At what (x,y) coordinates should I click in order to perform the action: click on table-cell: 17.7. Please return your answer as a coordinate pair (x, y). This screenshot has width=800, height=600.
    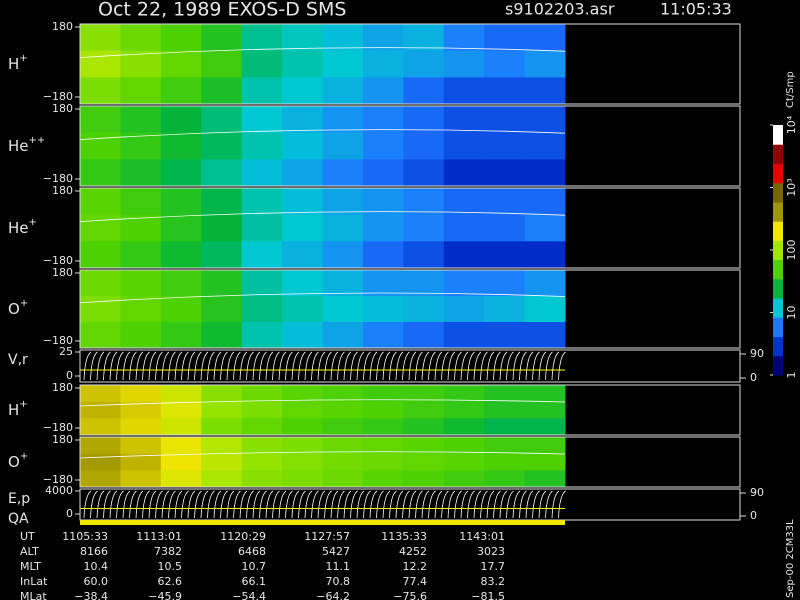
    Looking at the image, I should click on (493, 566).